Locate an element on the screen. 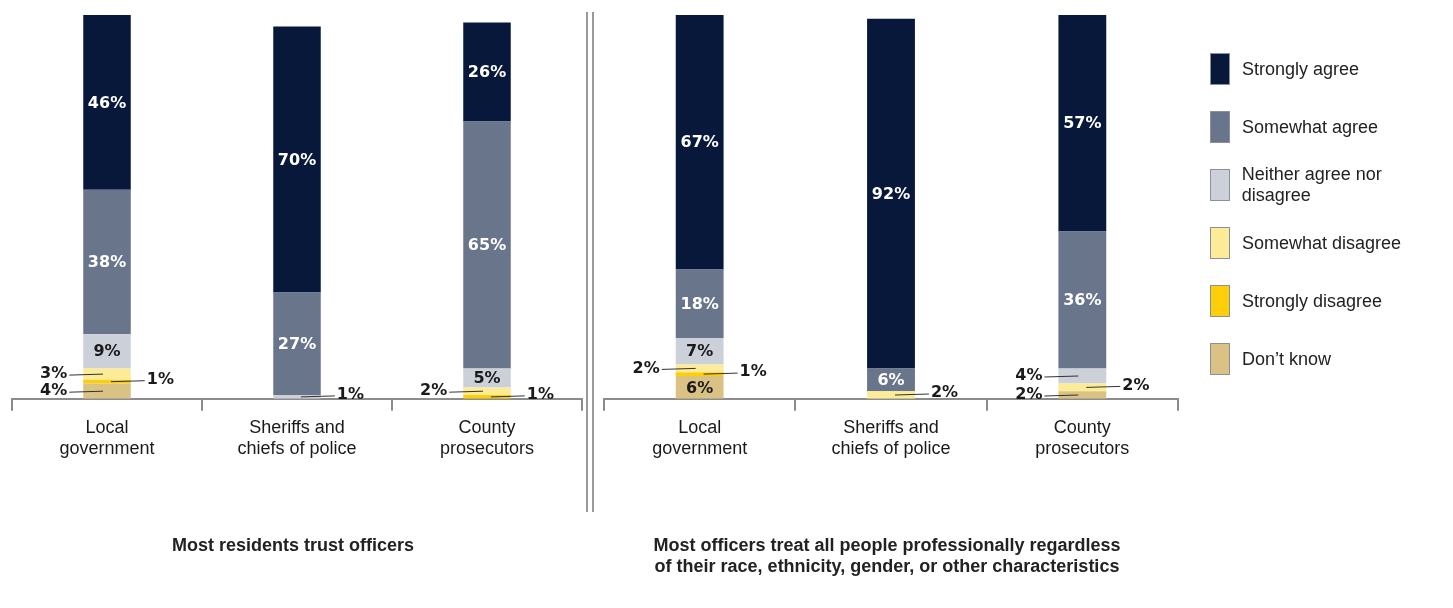  legend-label: Somewhat agree is located at coordinates (1310, 127).